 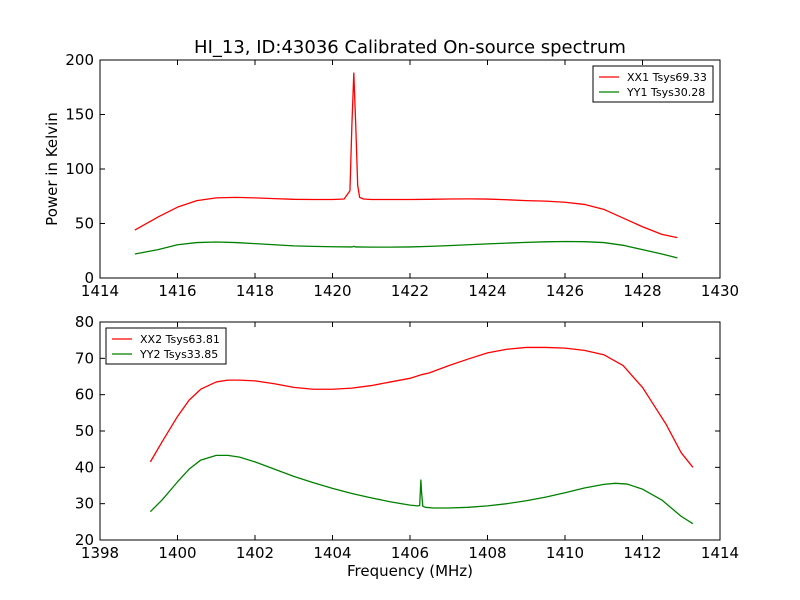 I want to click on bottom-x-tick-label: 1410, so click(x=565, y=553).